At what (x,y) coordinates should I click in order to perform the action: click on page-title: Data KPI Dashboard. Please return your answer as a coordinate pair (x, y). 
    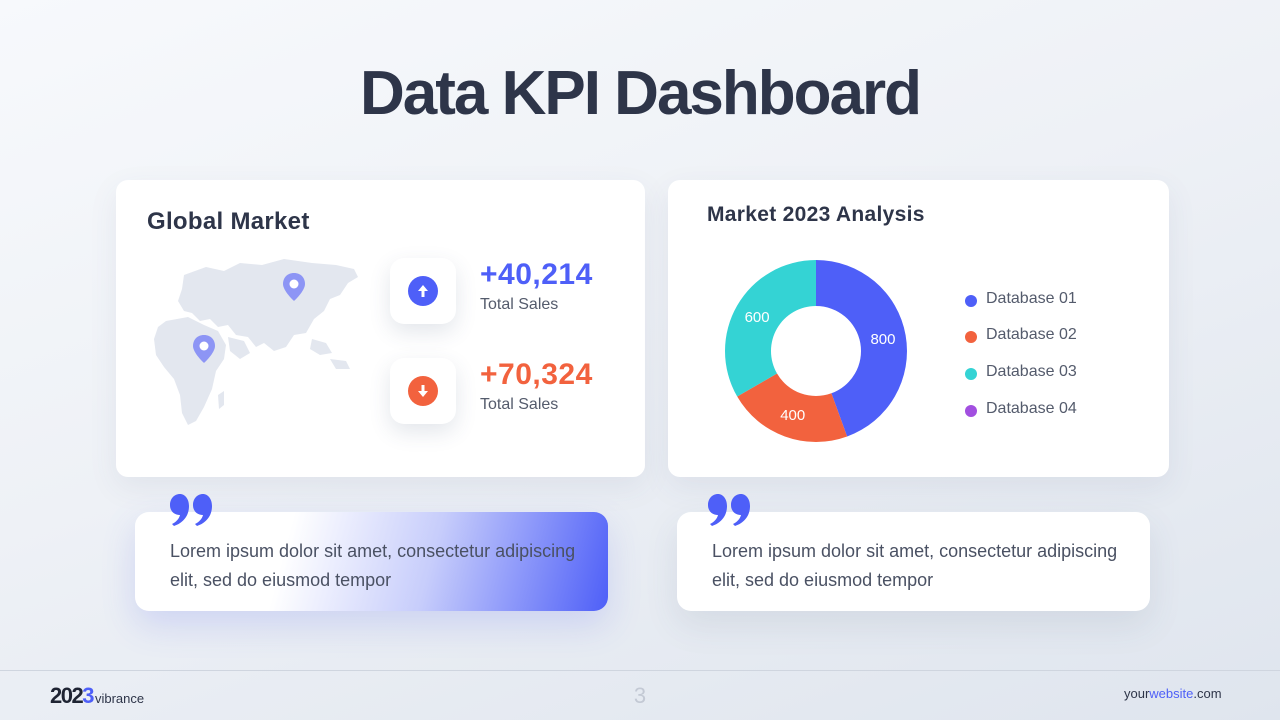
    Looking at the image, I should click on (640, 93).